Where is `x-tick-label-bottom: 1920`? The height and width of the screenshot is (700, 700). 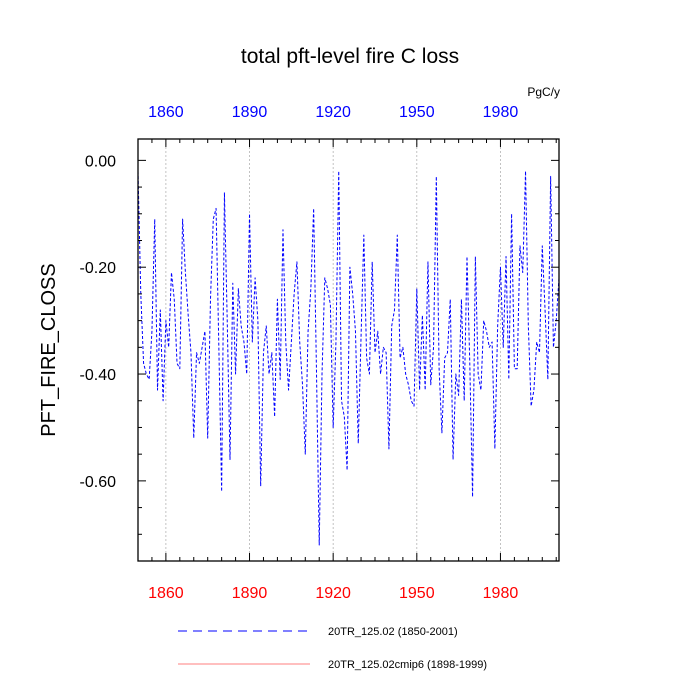
x-tick-label-bottom: 1920 is located at coordinates (333, 593).